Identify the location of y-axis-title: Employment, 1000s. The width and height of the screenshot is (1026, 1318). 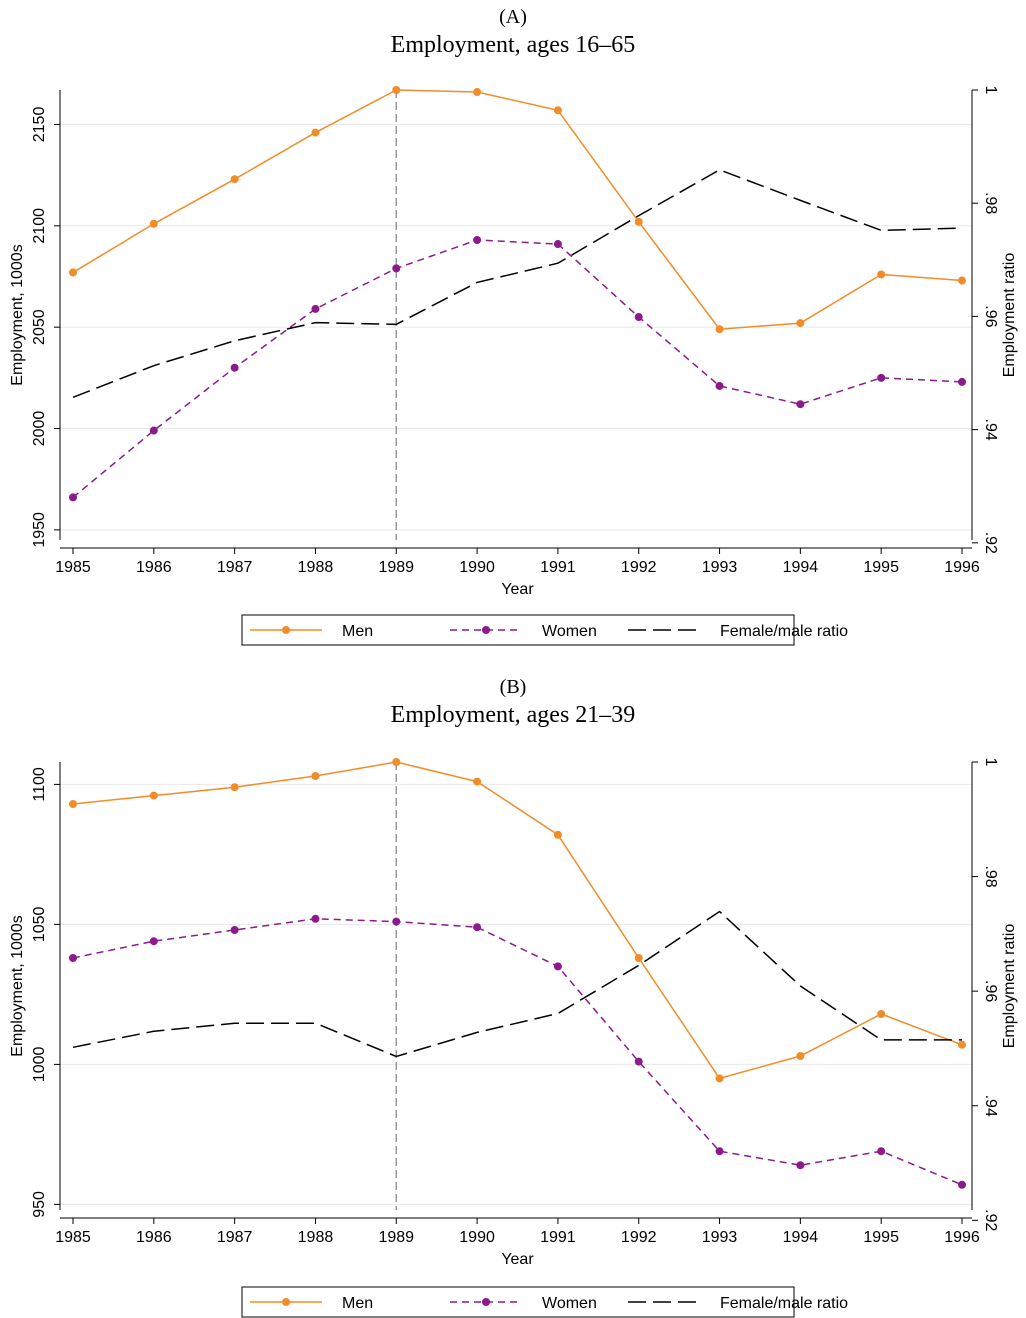
(17, 985).